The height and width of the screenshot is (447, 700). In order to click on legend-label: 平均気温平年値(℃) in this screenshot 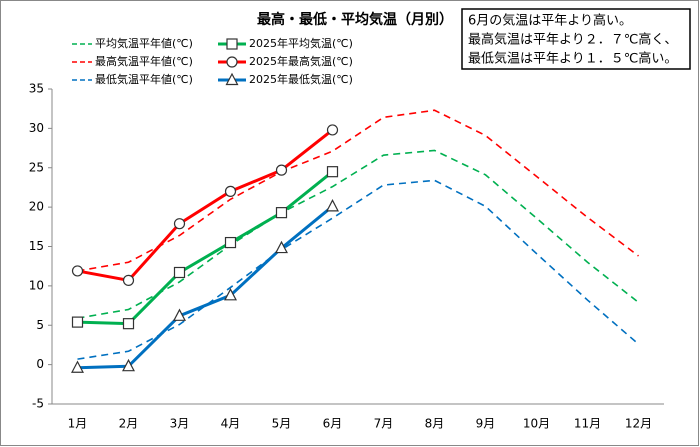, I will do `click(144, 43)`.